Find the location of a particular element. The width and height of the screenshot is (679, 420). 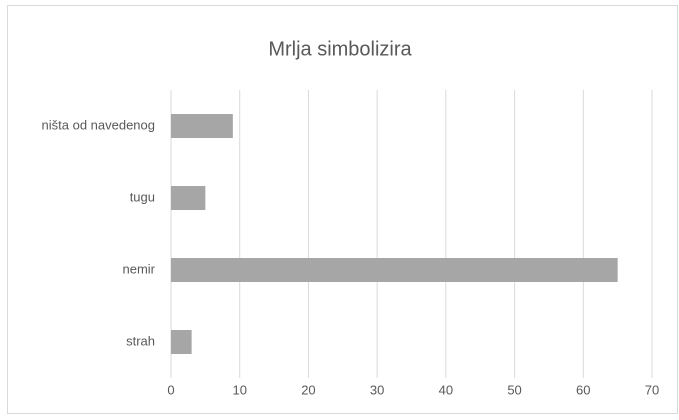

x-tick-label: 40 is located at coordinates (446, 389).